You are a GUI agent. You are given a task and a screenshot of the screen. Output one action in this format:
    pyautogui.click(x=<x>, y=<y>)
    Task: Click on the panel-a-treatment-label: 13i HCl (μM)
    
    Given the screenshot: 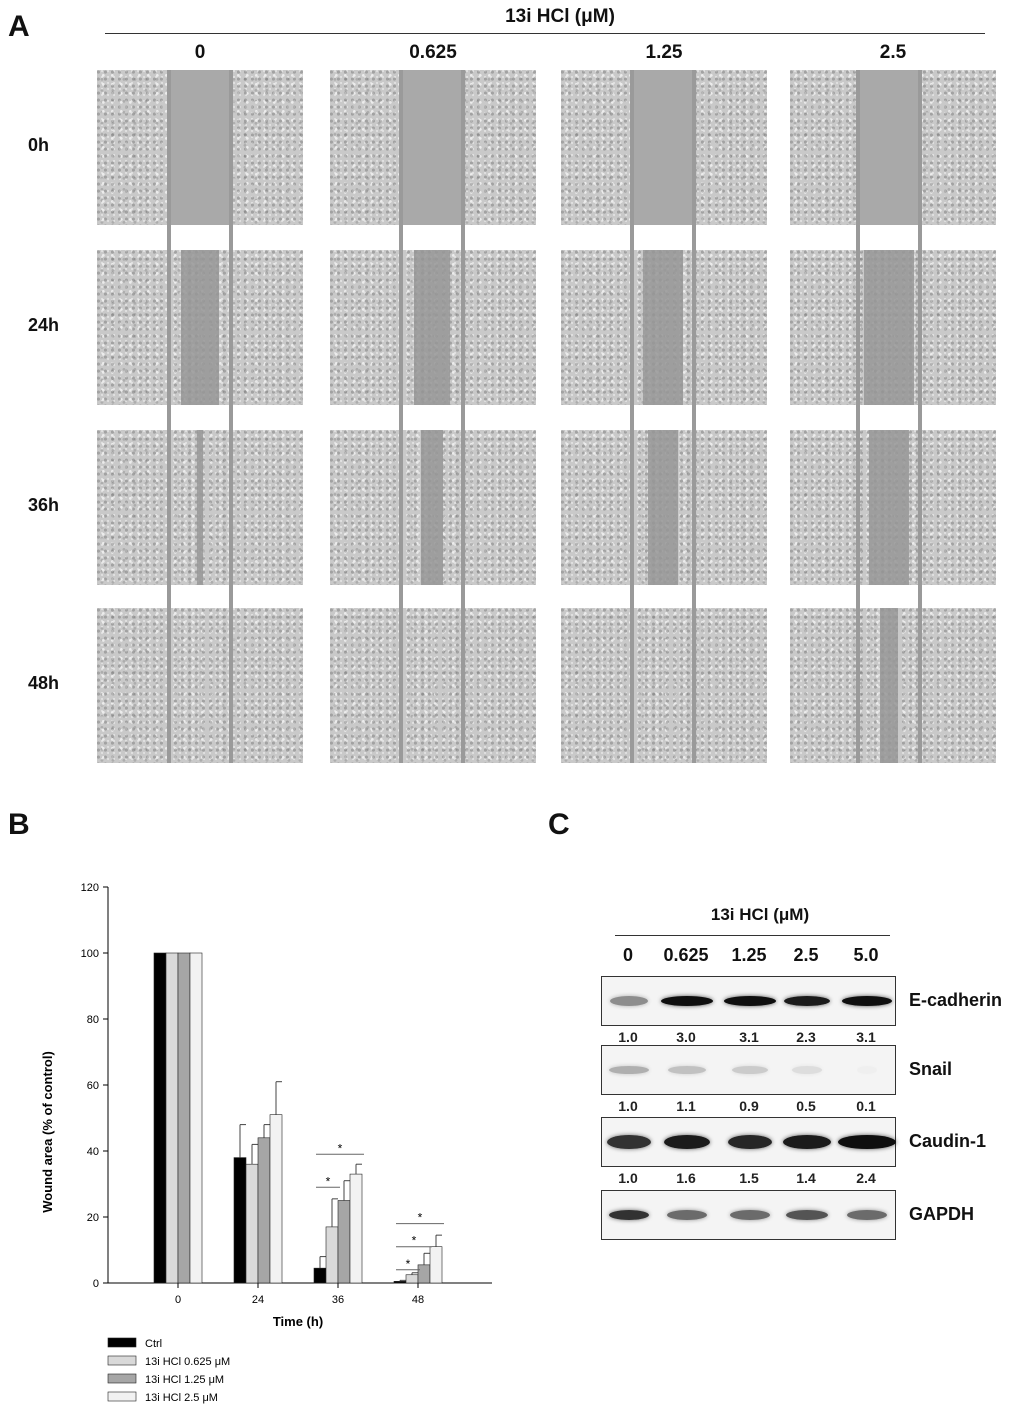 What is the action you would take?
    pyautogui.click(x=560, y=16)
    